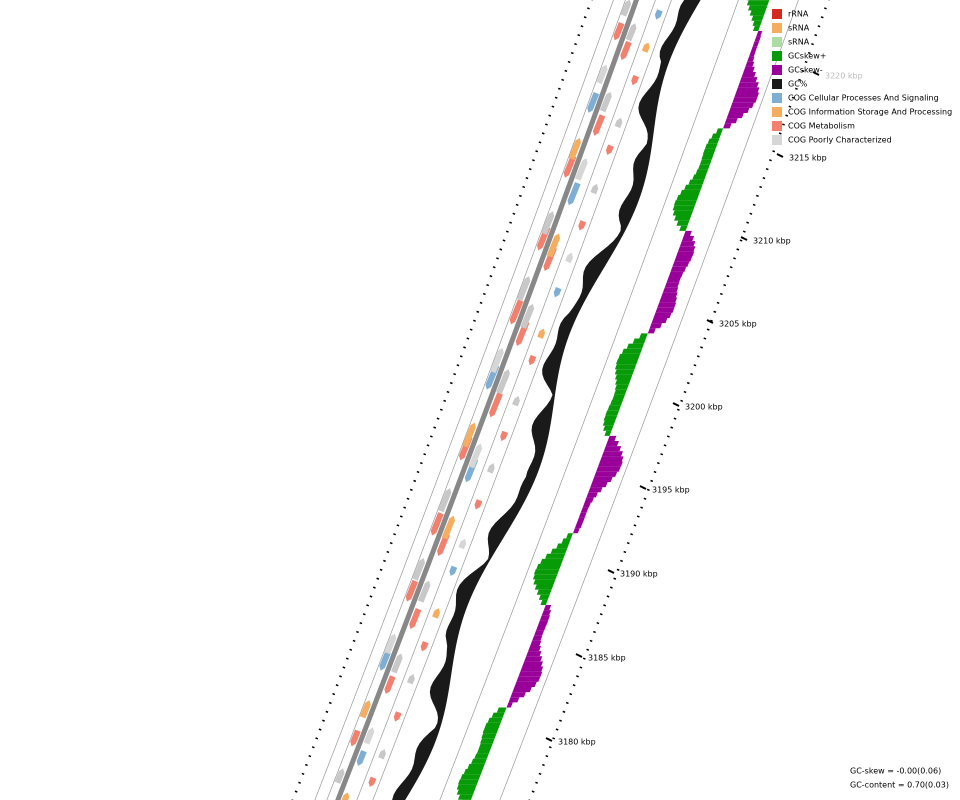 The width and height of the screenshot is (960, 800). What do you see at coordinates (805, 70) in the screenshot?
I see `legend-label: GCskew-` at bounding box center [805, 70].